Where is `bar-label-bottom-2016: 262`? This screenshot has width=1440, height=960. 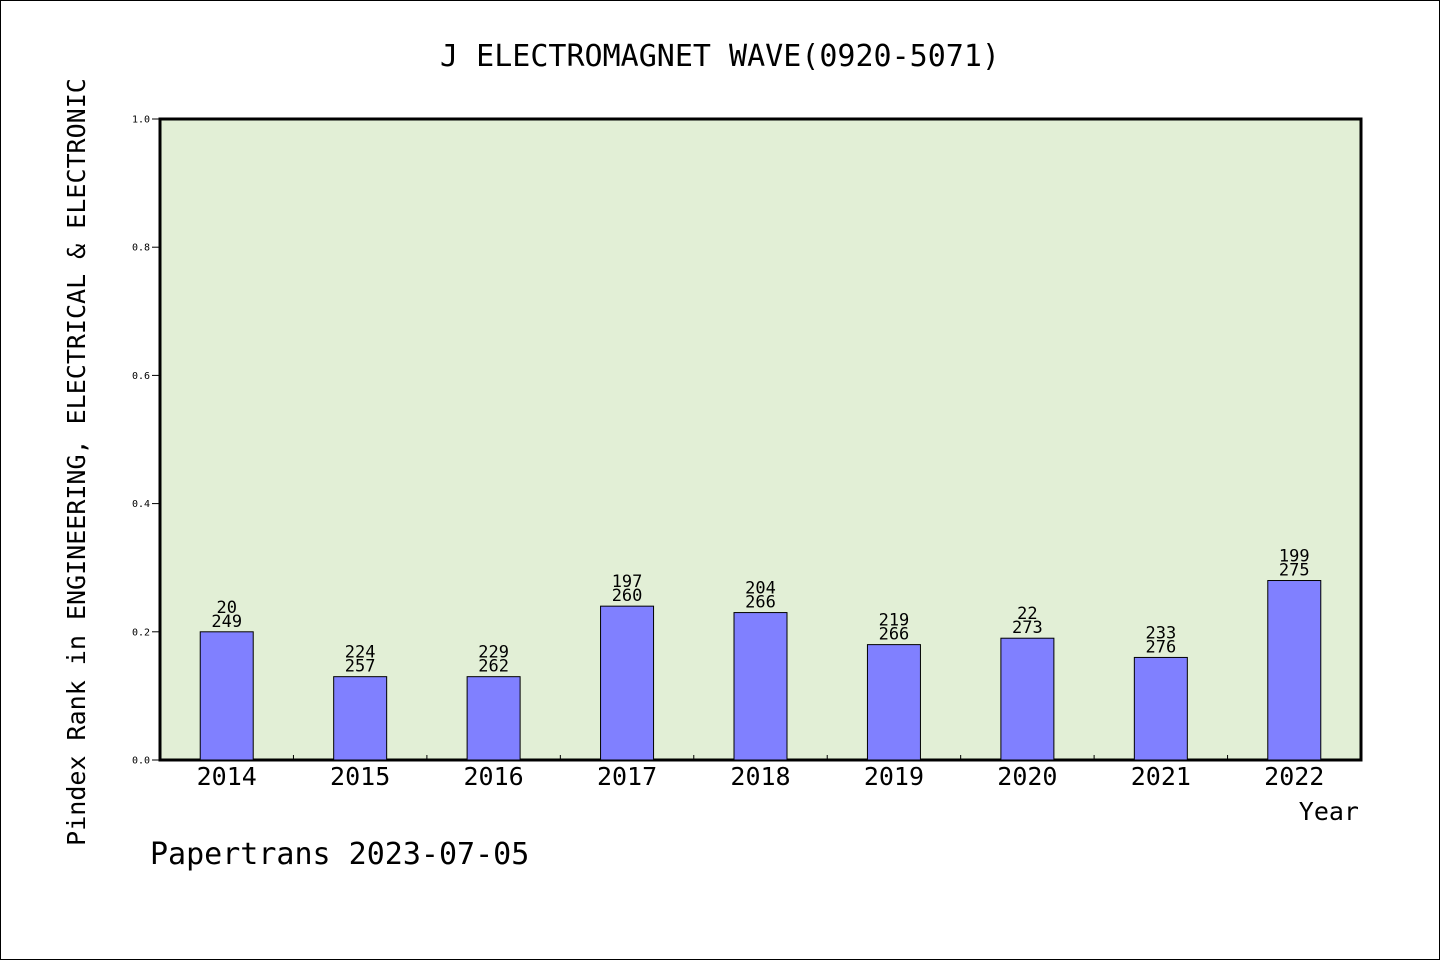
bar-label-bottom-2016: 262 is located at coordinates (493, 667).